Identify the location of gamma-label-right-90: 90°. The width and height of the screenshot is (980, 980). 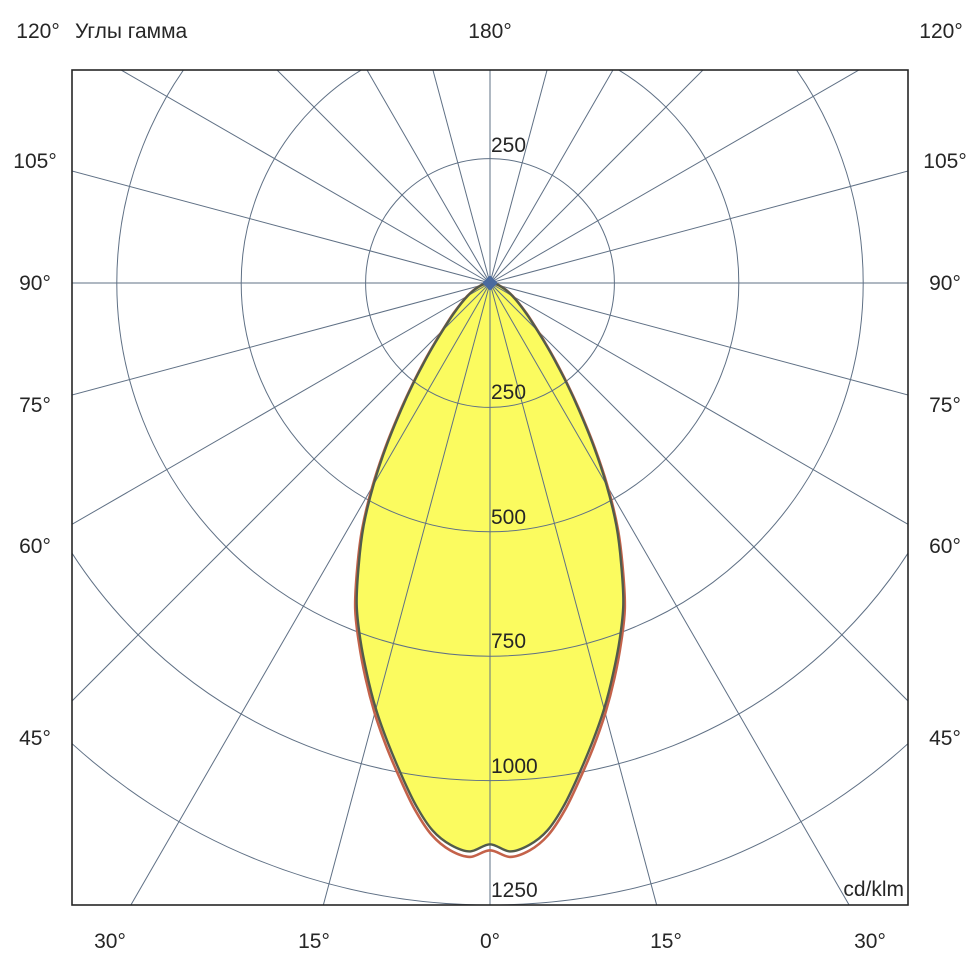
(945, 283).